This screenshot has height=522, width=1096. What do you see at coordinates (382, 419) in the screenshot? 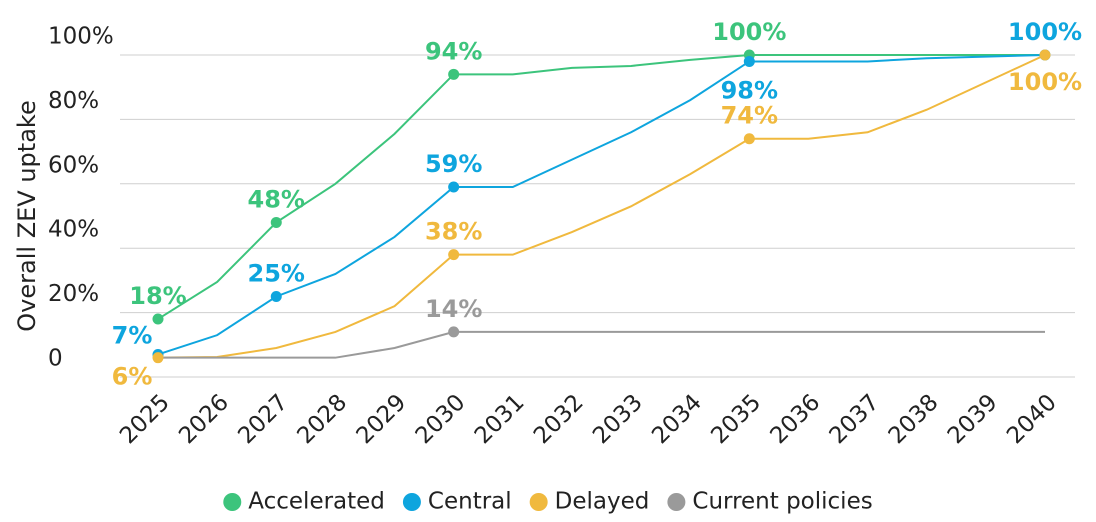
I see `x-tick-label: 2029` at bounding box center [382, 419].